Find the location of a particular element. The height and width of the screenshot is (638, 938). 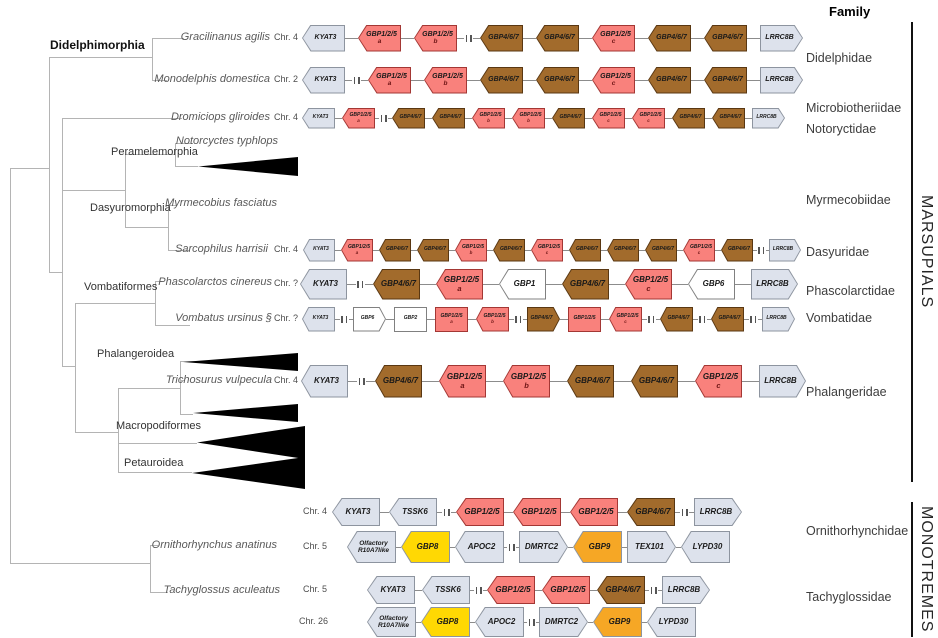

gene-label: GBP9 is located at coordinates (619, 621).